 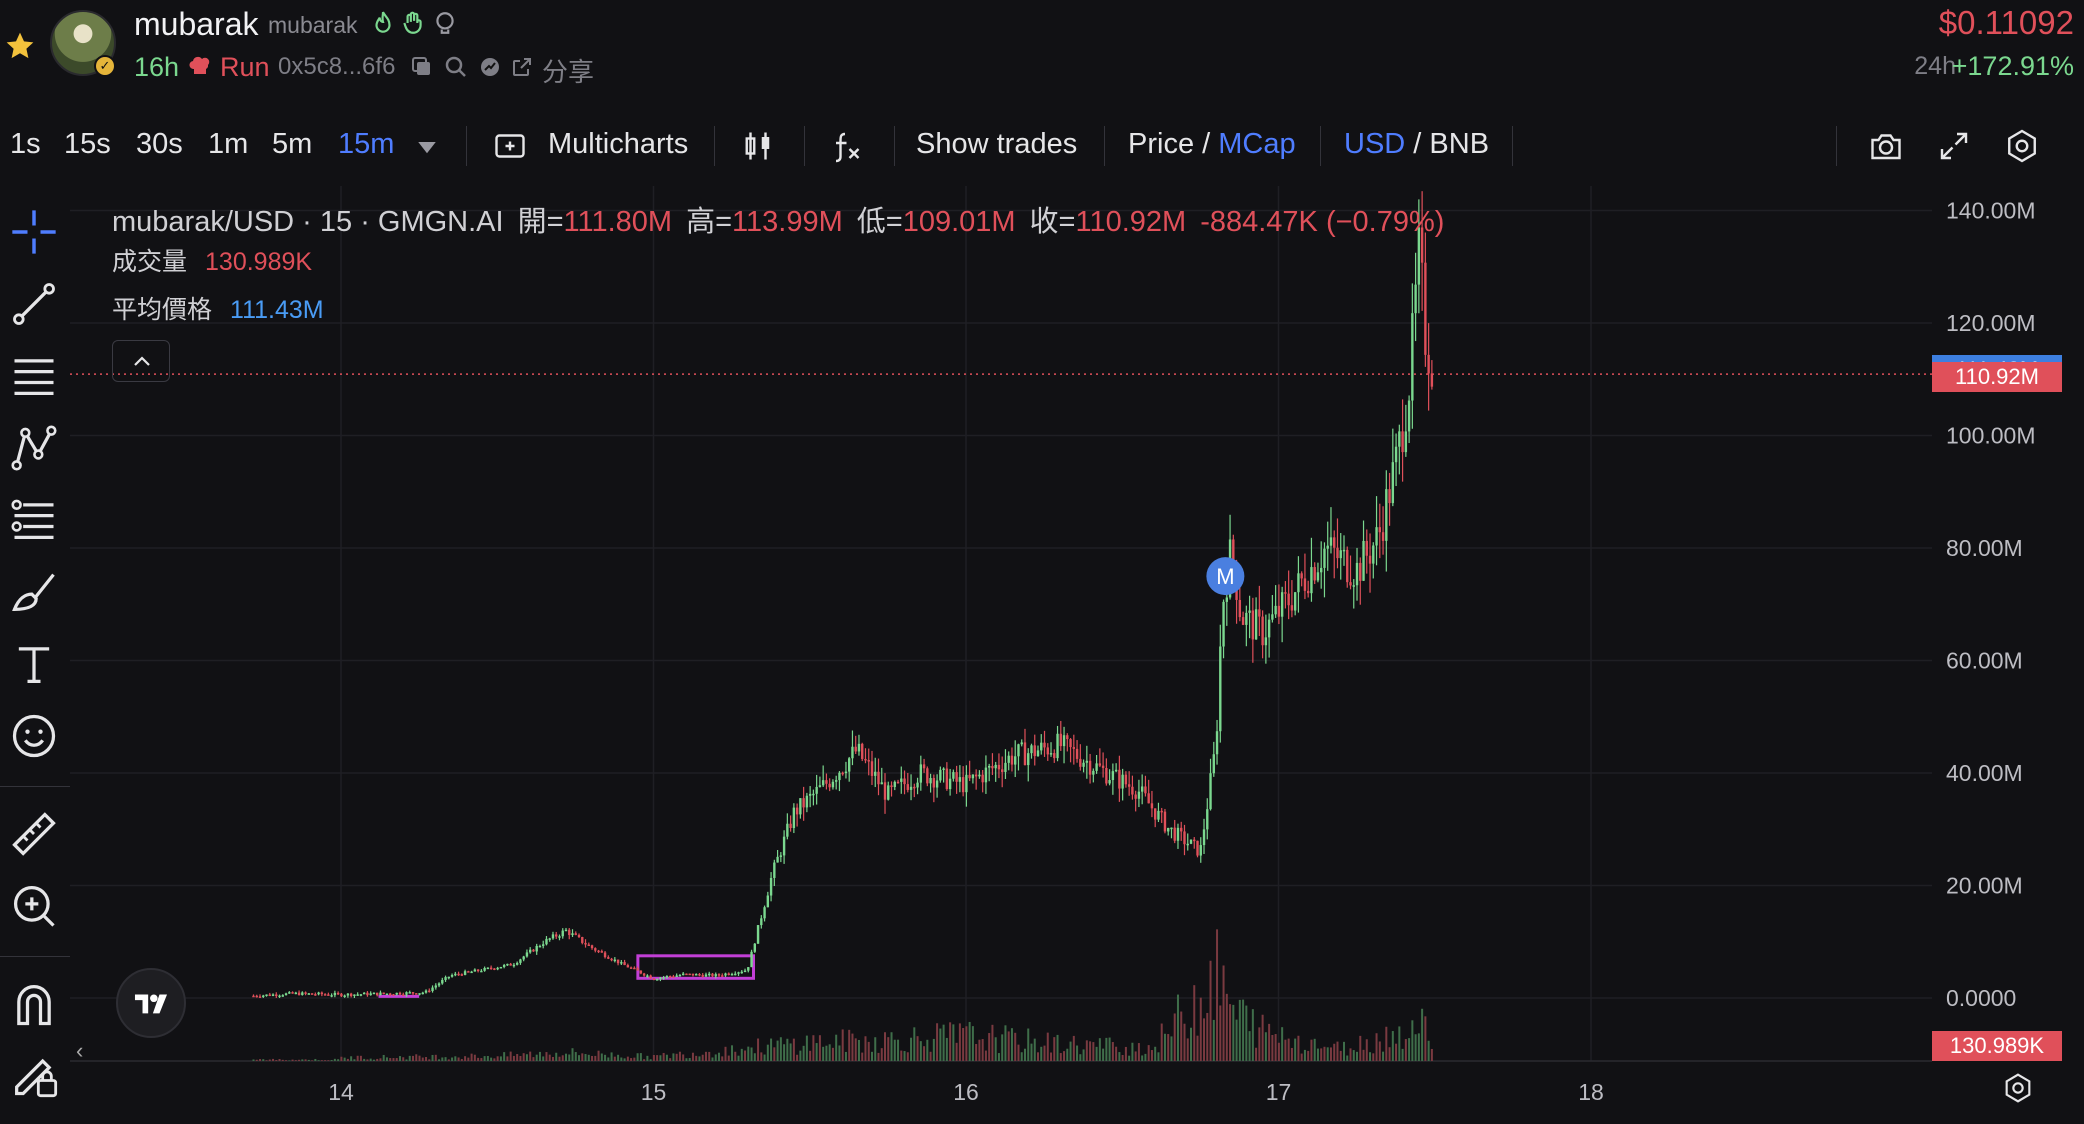 What do you see at coordinates (568, 72) in the screenshot?
I see `share-link: 分享` at bounding box center [568, 72].